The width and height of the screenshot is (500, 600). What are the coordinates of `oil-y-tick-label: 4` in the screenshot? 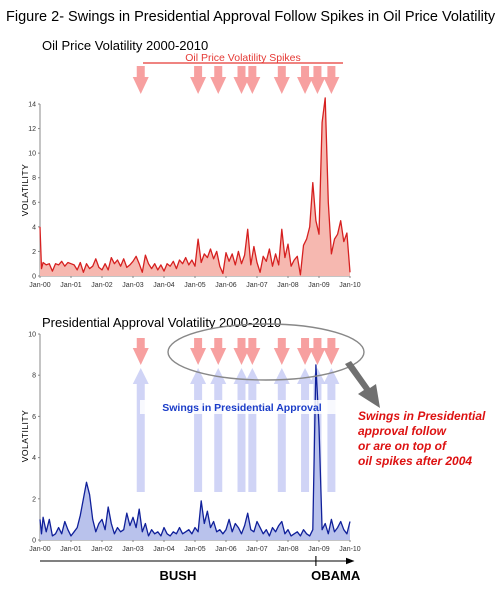 It's located at (34, 227).